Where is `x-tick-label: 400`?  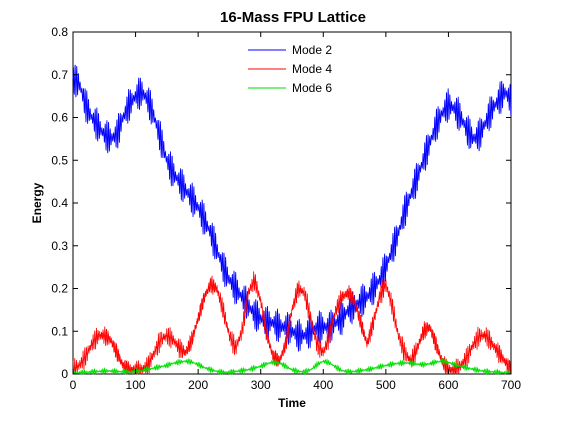 x-tick-label: 400 is located at coordinates (323, 385).